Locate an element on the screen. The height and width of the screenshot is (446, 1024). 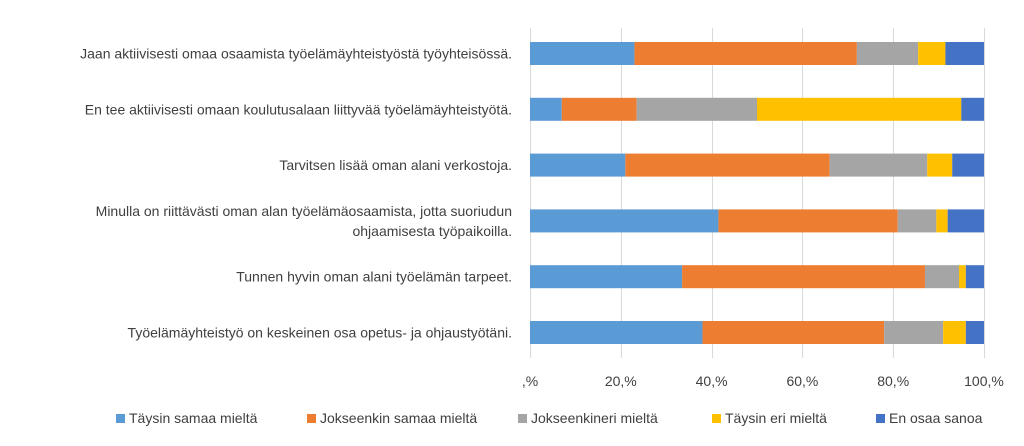
x-tick-label: 80,% is located at coordinates (893, 381).